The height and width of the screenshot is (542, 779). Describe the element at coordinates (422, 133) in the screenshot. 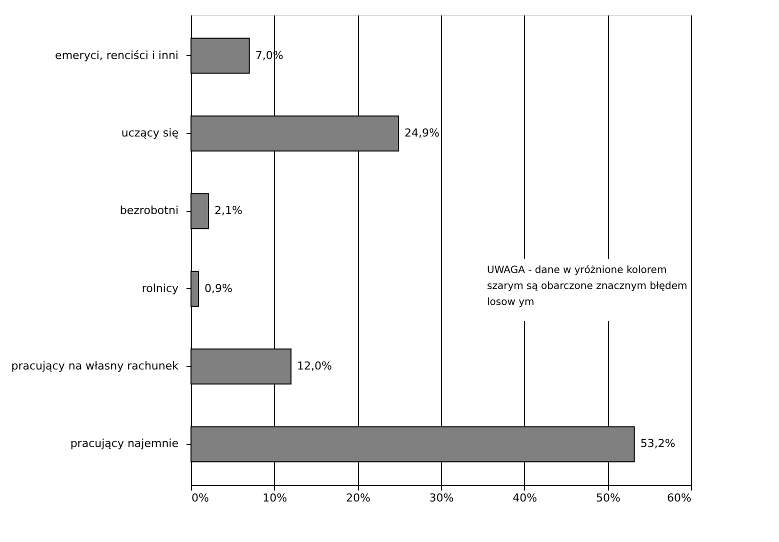

I see `data-label: 24,9%` at that location.